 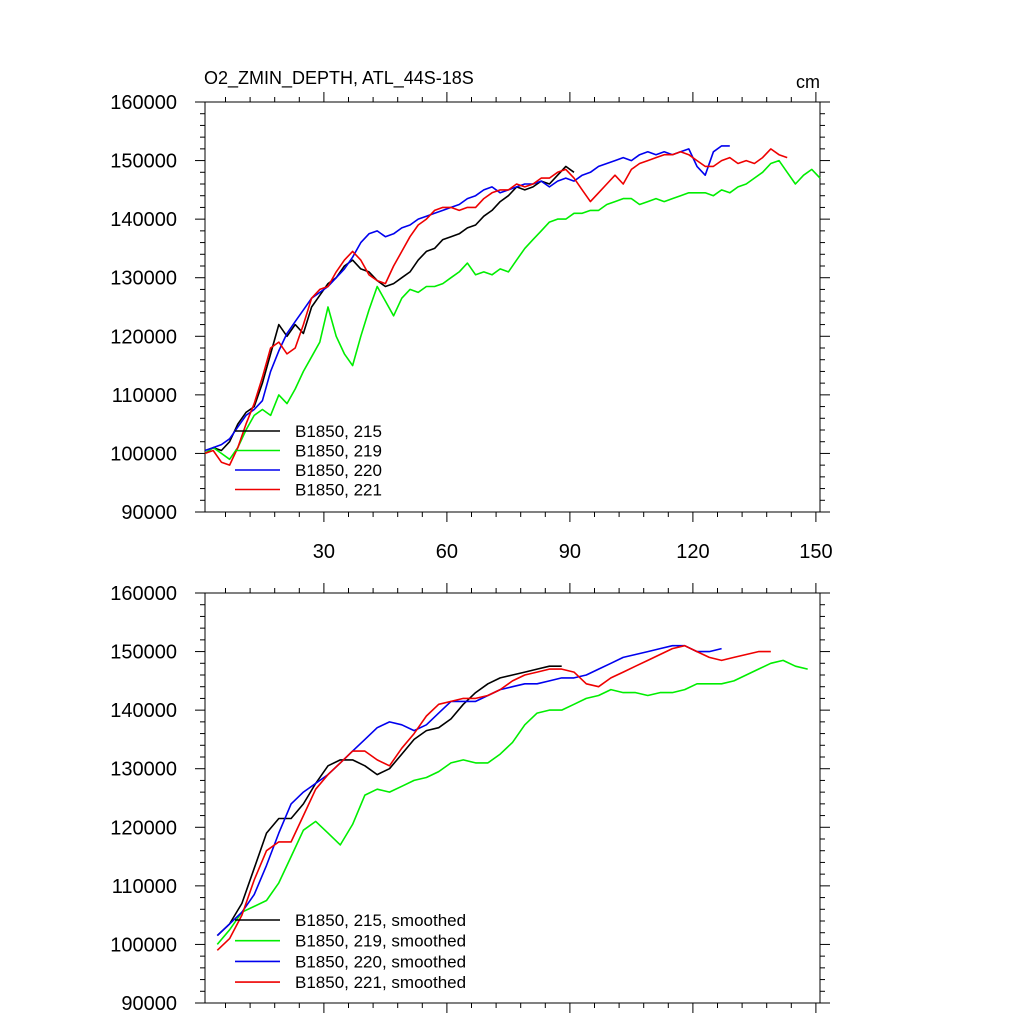 I want to click on x-tick-label: 30, so click(x=324, y=552).